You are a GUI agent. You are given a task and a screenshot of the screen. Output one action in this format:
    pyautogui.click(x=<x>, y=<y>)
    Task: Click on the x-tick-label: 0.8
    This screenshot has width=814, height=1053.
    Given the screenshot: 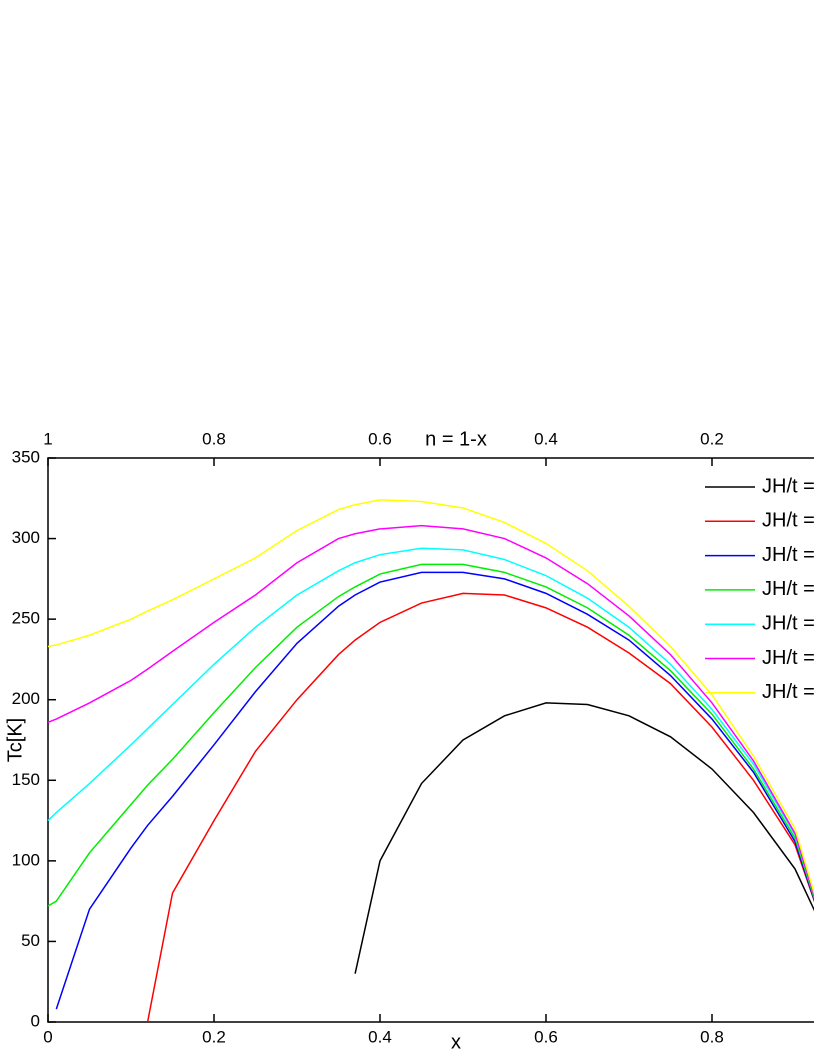 What is the action you would take?
    pyautogui.click(x=712, y=1036)
    